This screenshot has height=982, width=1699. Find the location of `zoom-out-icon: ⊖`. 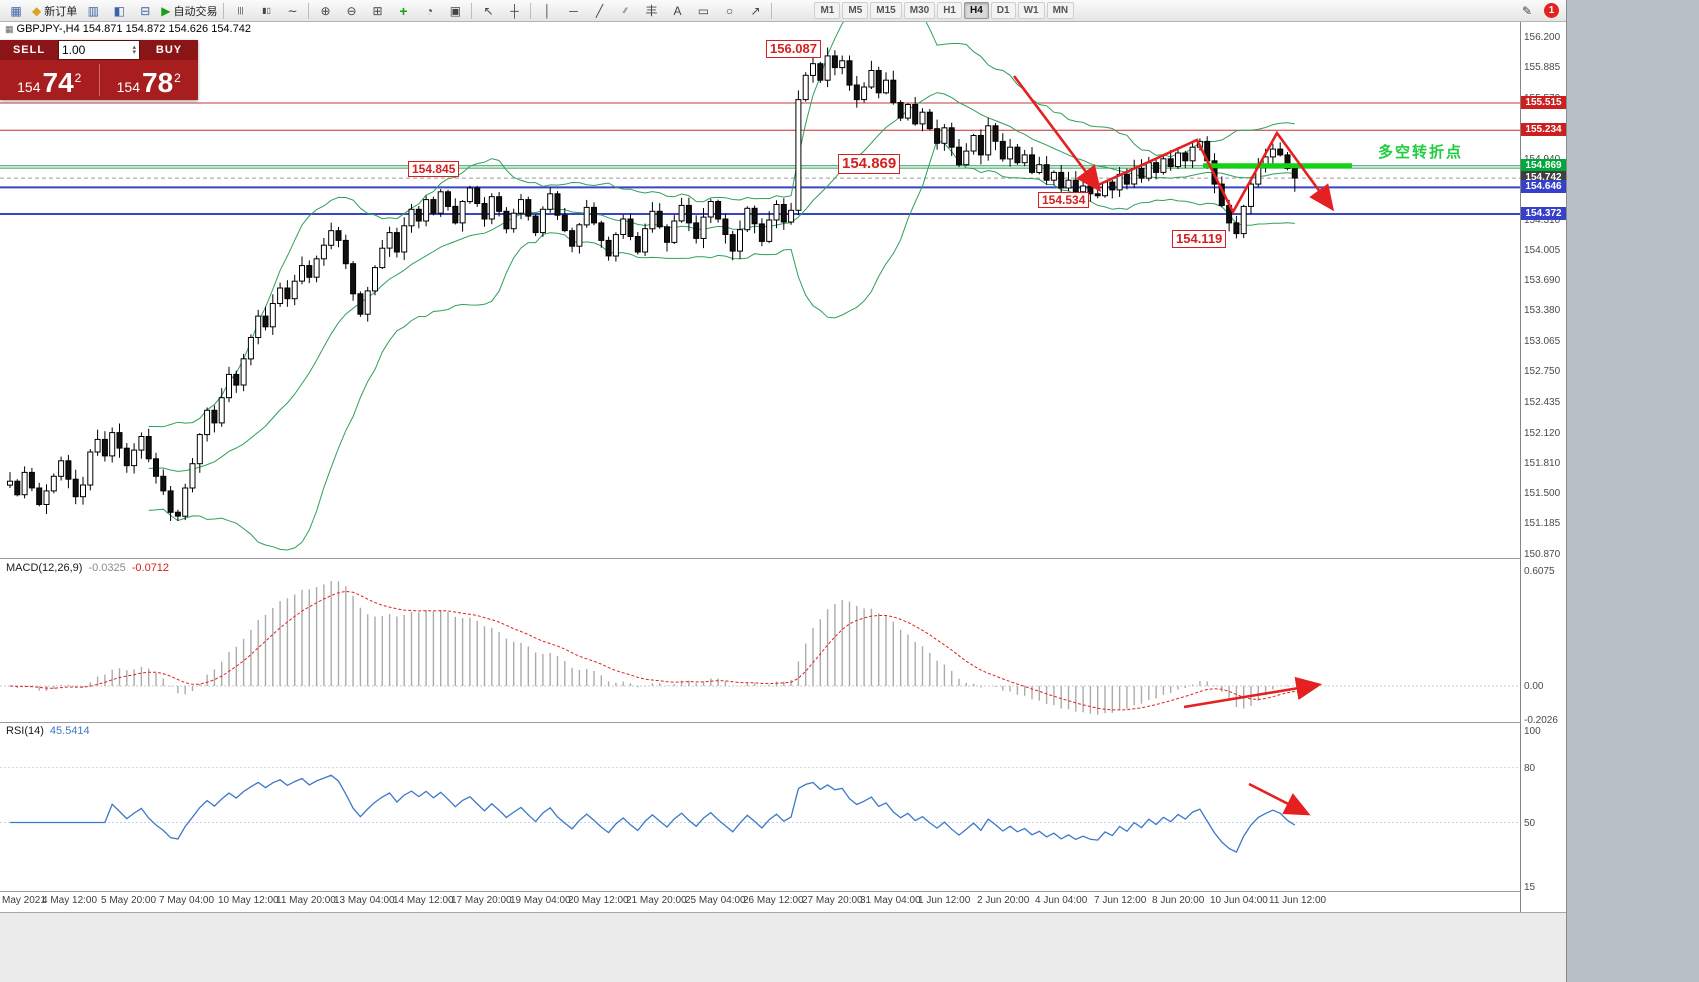

zoom-out-icon: ⊖ is located at coordinates (351, 10).